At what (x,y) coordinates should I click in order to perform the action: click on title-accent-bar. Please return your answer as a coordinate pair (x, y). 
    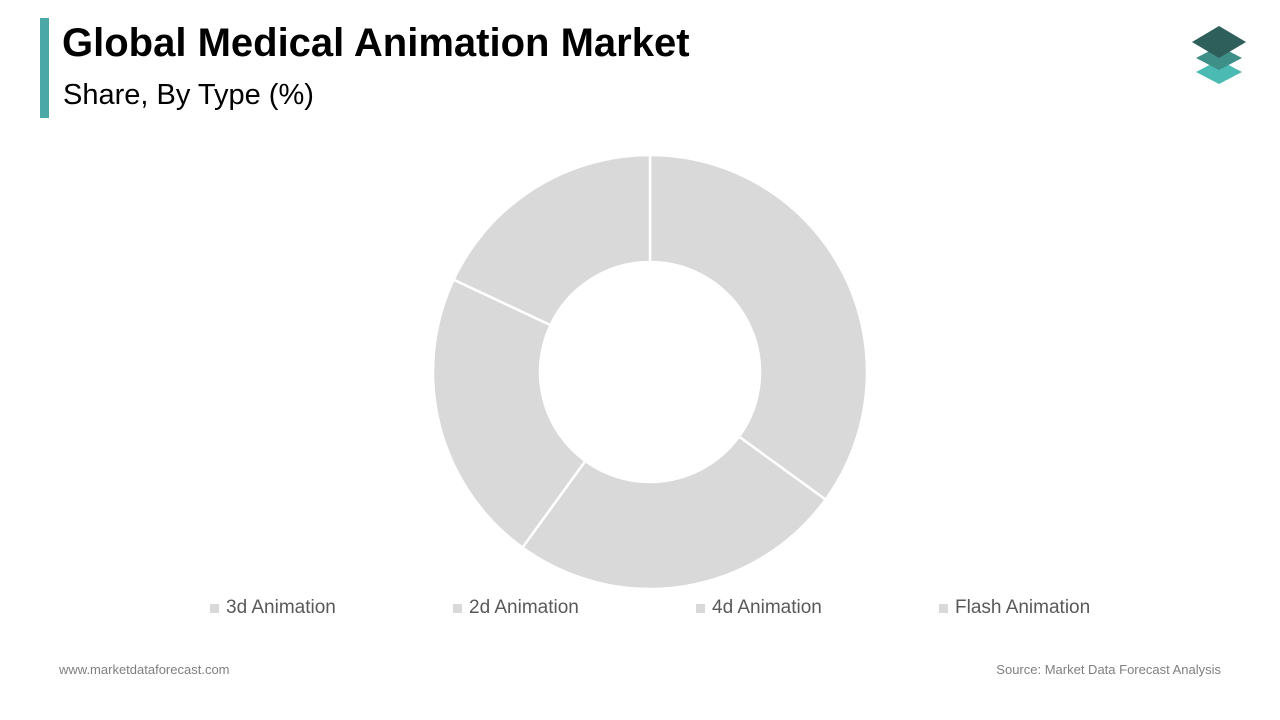
    Looking at the image, I should click on (44, 68).